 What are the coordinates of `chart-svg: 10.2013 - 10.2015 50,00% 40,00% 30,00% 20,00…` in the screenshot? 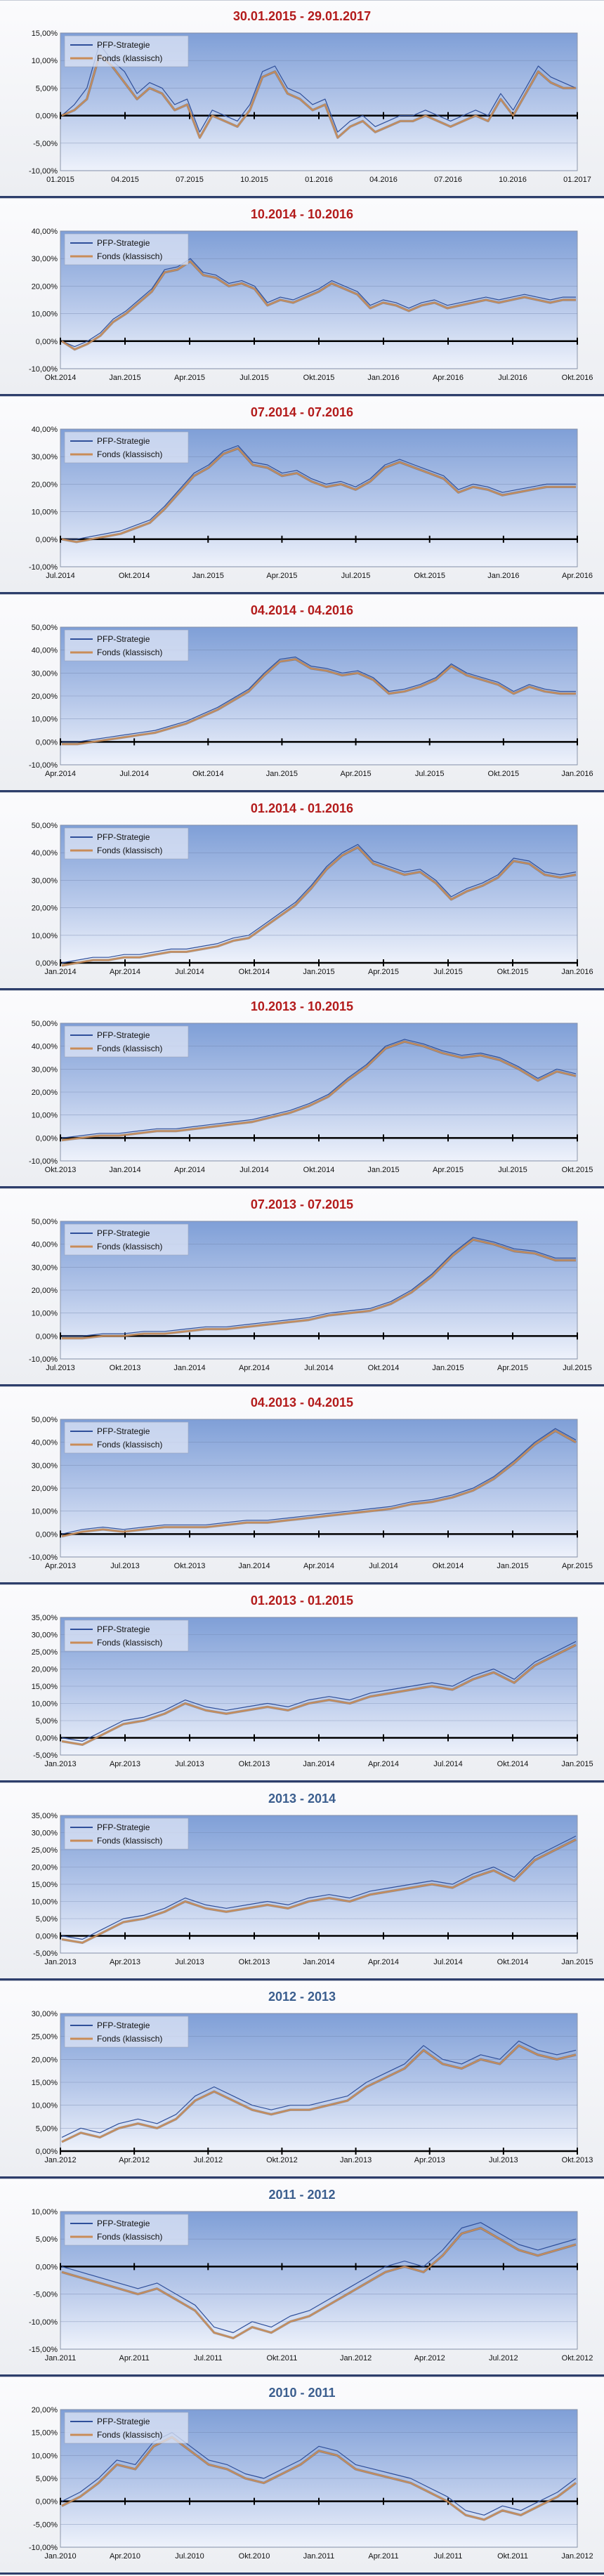 It's located at (311, 1086).